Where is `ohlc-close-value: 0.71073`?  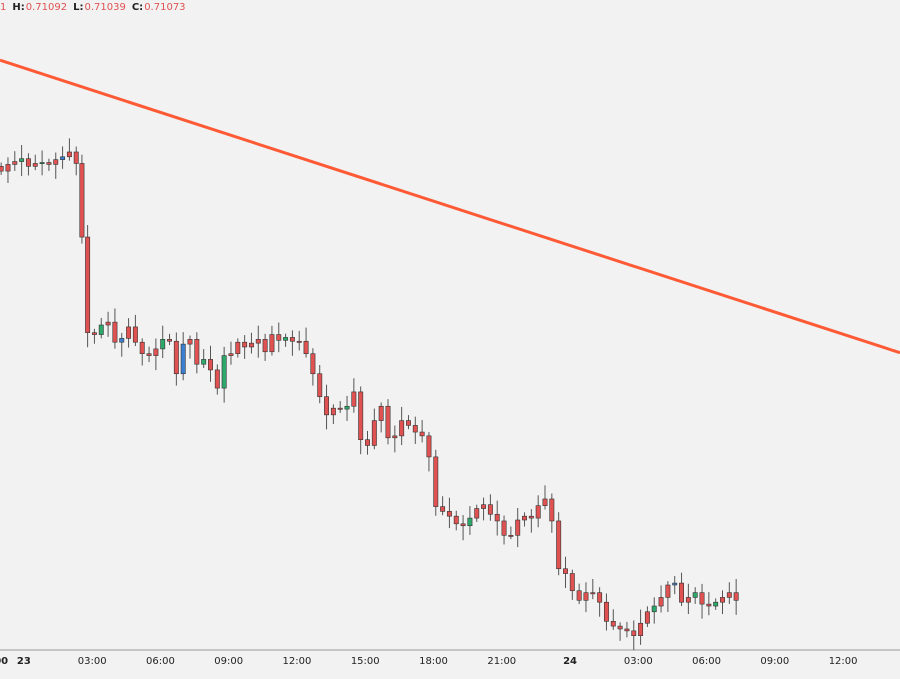
ohlc-close-value: 0.71073 is located at coordinates (165, 7).